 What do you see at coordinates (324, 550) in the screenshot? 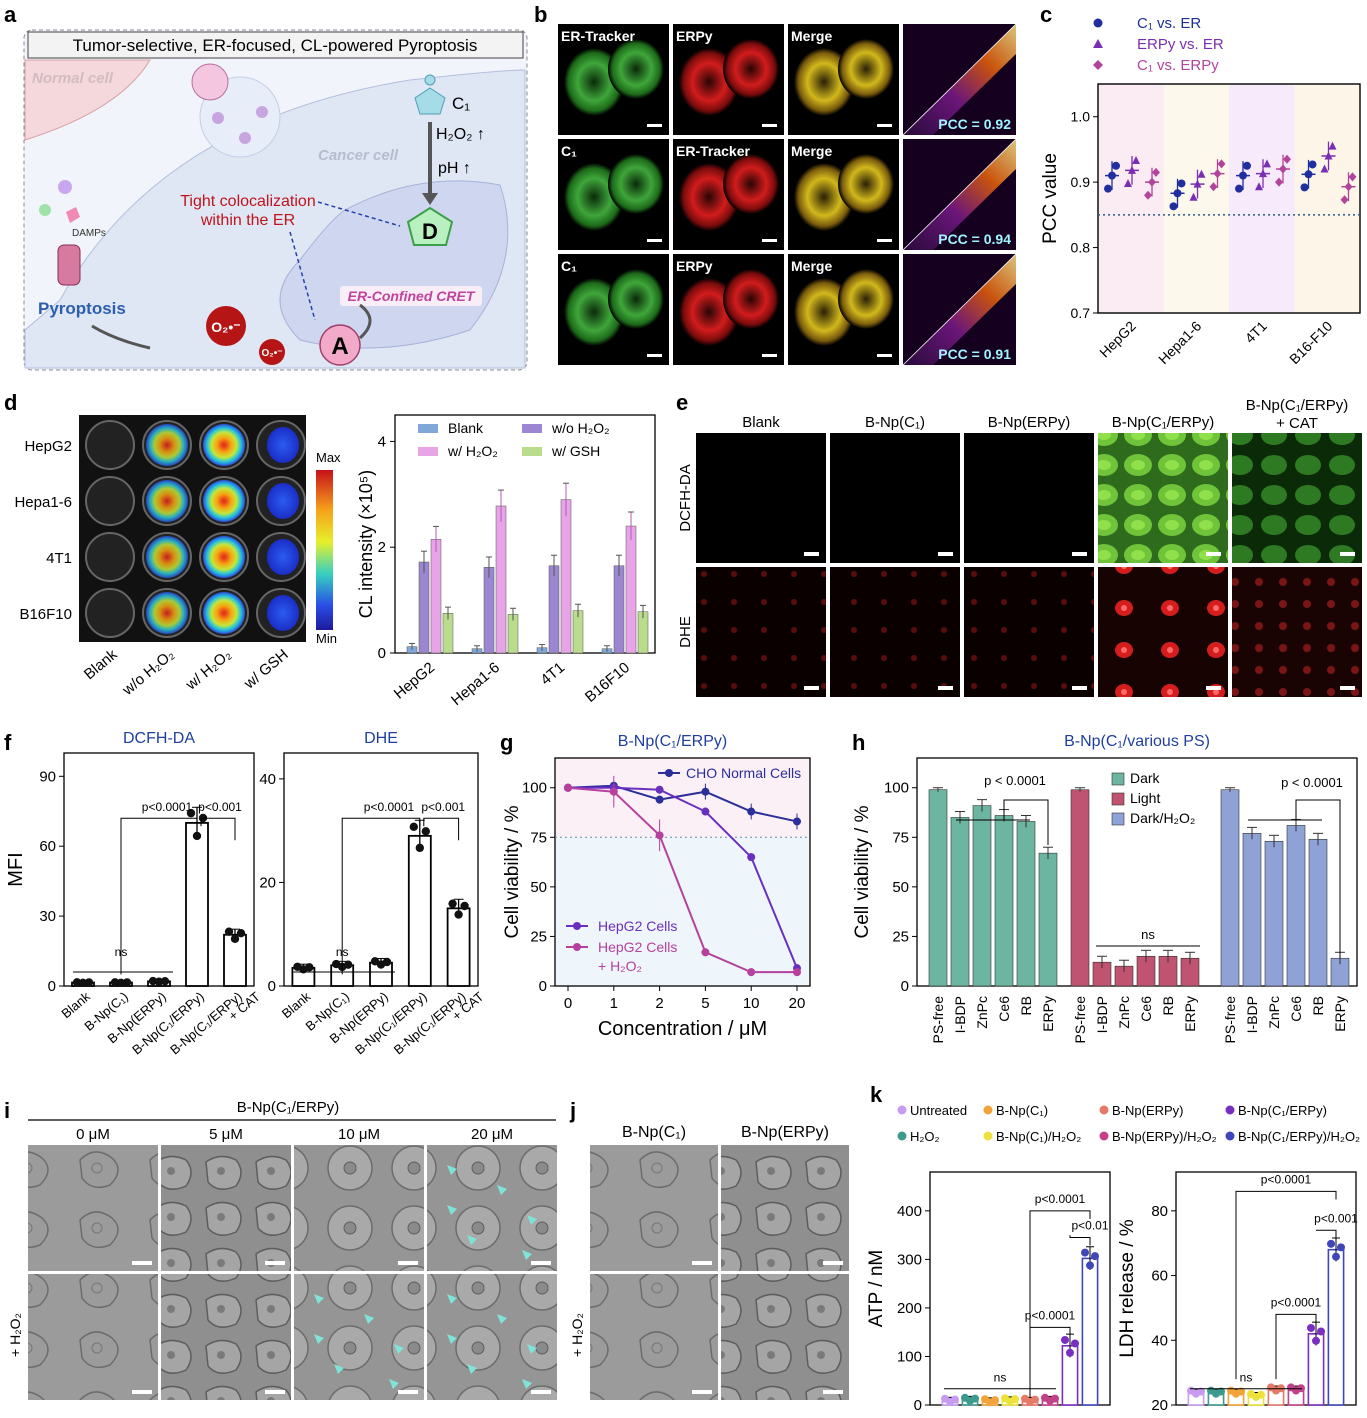
I see `intensity-scale-bar` at bounding box center [324, 550].